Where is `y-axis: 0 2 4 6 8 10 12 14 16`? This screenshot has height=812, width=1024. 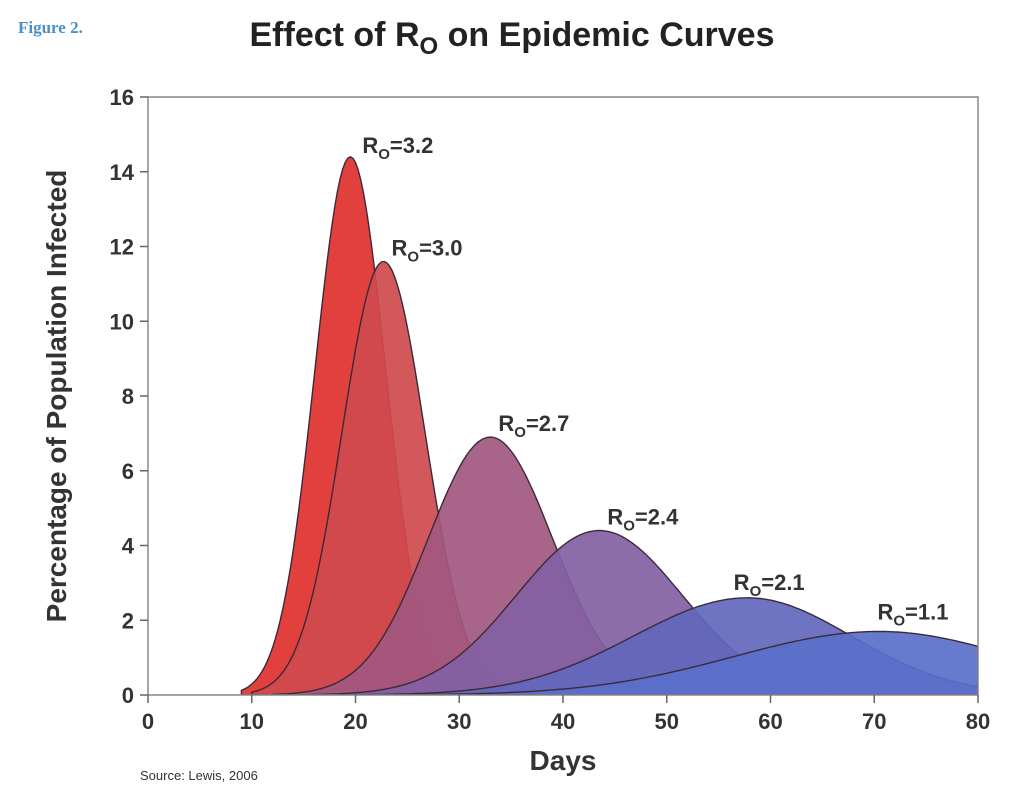 y-axis: 0 2 4 6 8 10 12 14 16 is located at coordinates (129, 396).